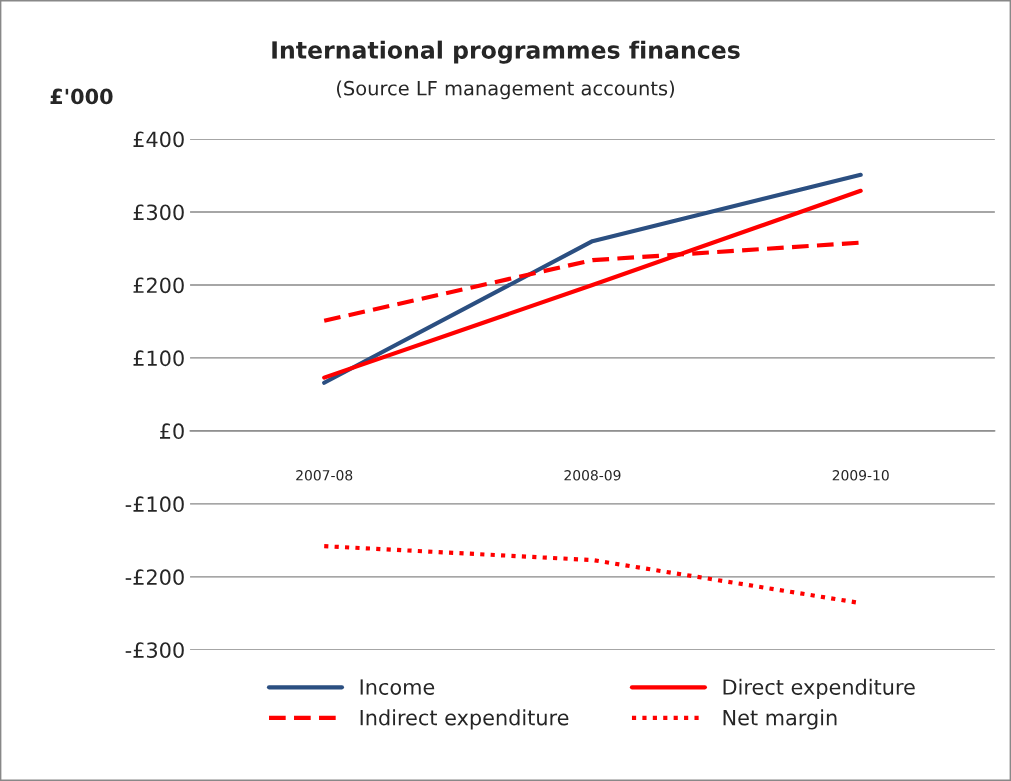 This screenshot has height=781, width=1011. I want to click on legend-label: Income, so click(397, 687).